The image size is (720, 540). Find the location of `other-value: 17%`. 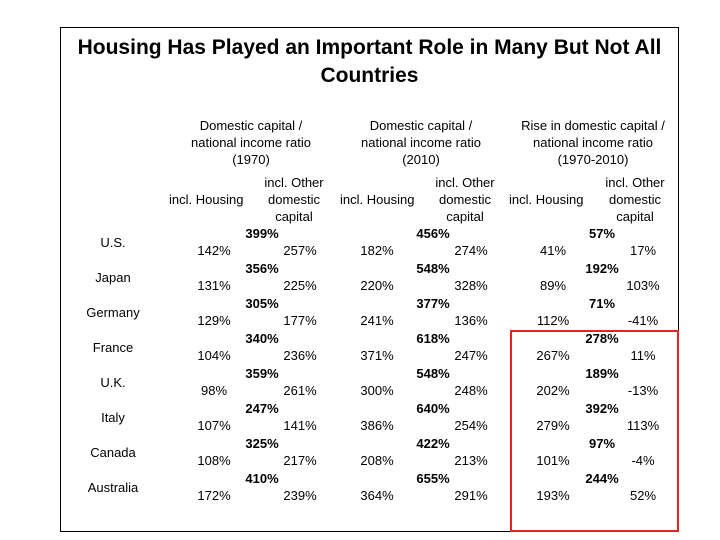

other-value: 17% is located at coordinates (643, 250).